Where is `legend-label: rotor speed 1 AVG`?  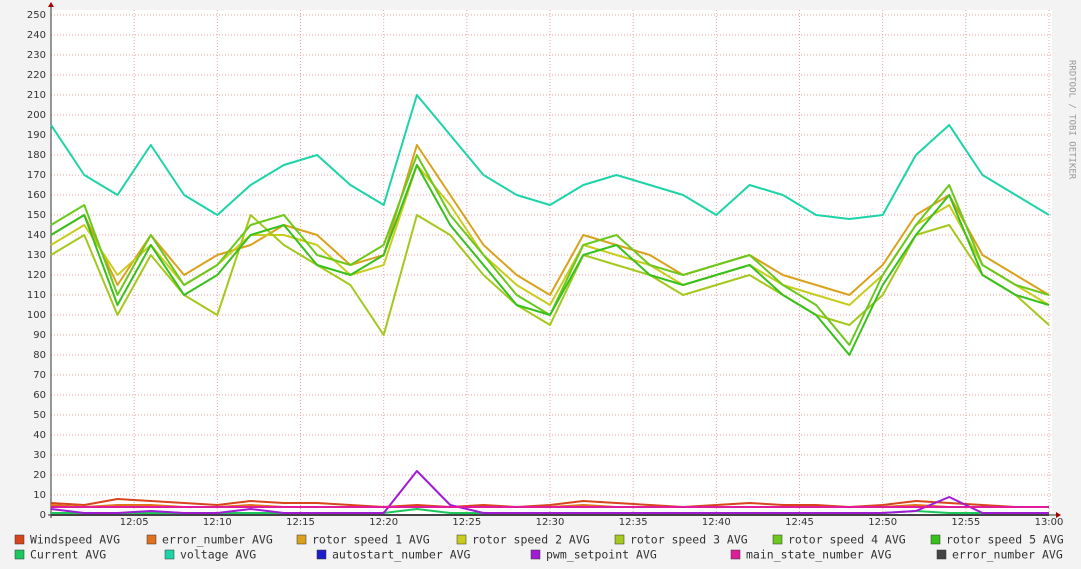
legend-label: rotor speed 1 AVG is located at coordinates (371, 540).